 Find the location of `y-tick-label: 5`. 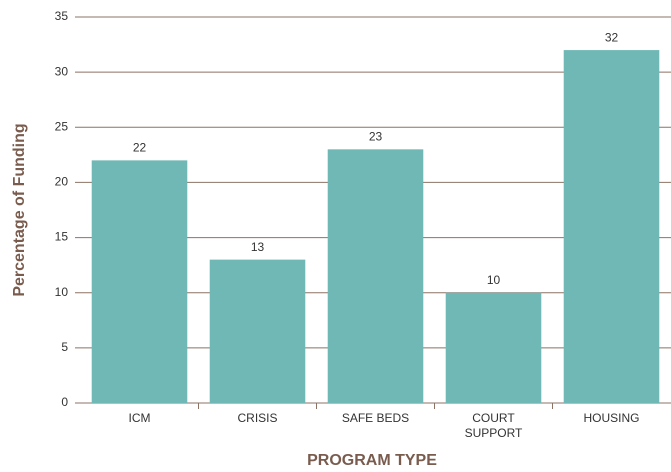

y-tick-label: 5 is located at coordinates (64, 347).